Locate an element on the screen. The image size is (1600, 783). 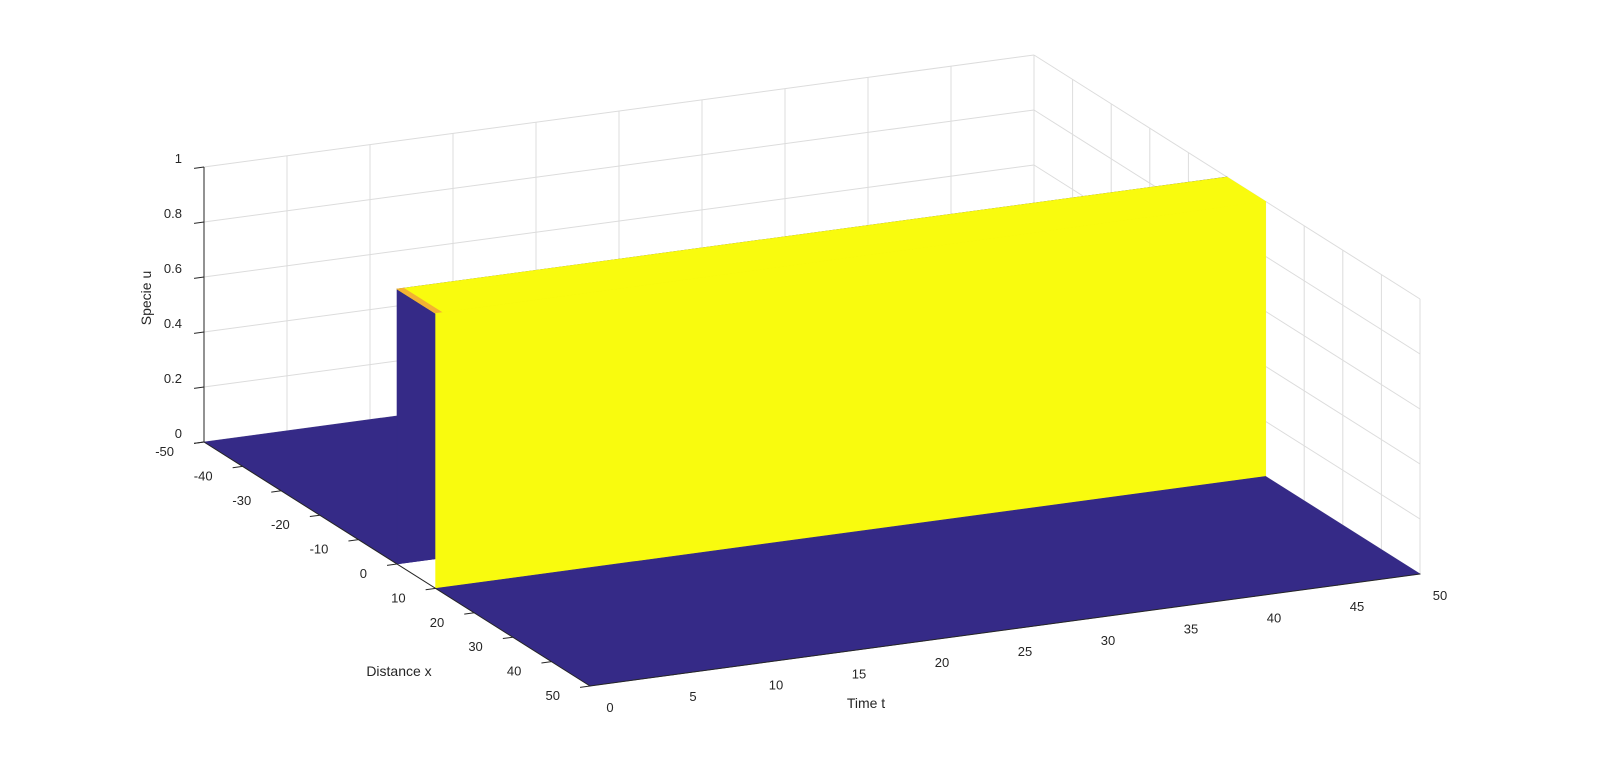
y-tick-label: 30 is located at coordinates (475, 646).